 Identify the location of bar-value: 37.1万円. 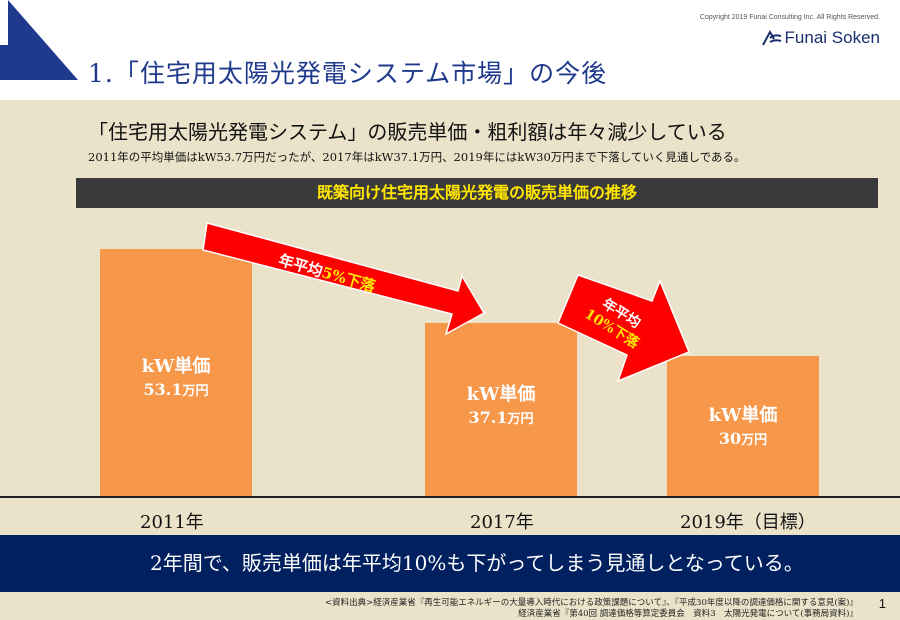
(501, 418).